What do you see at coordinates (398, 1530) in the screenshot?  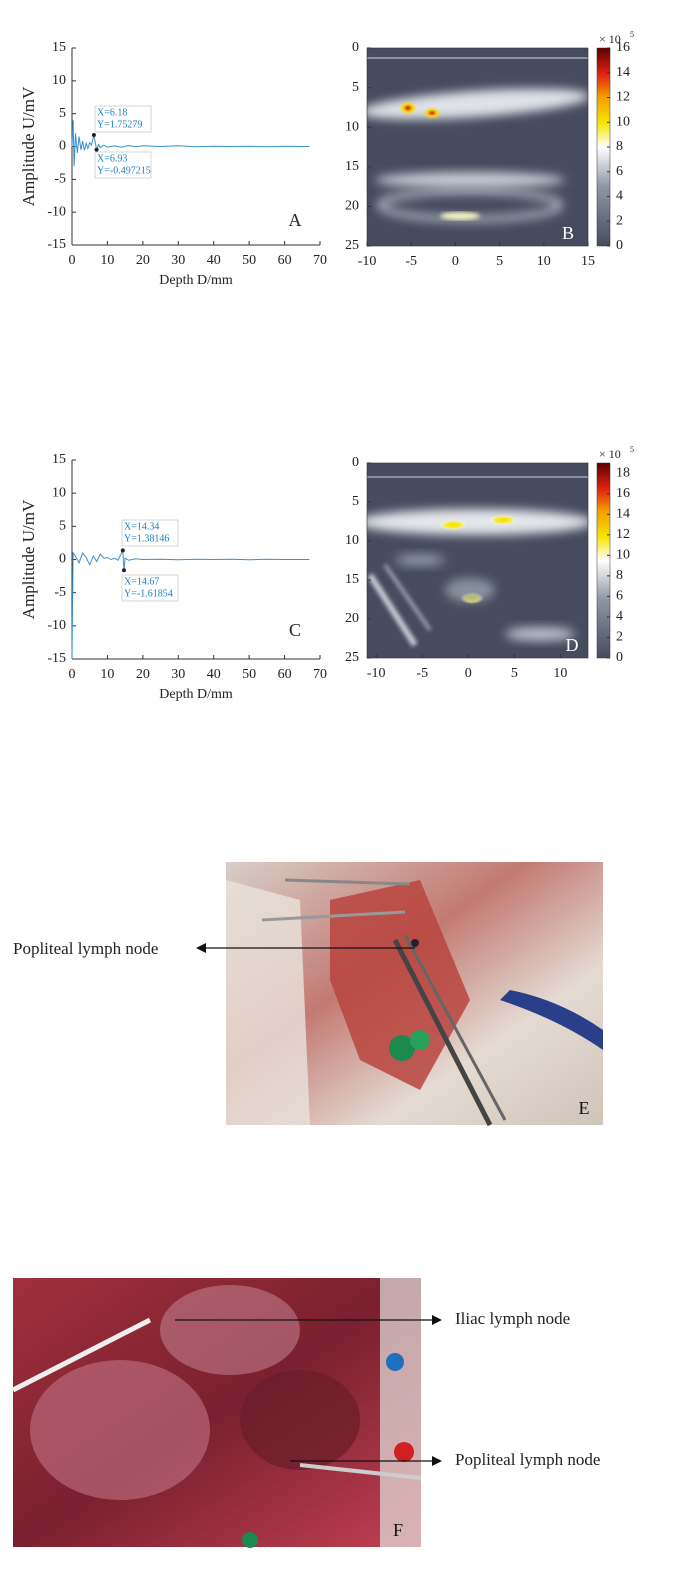 I see `panel-letter: F` at bounding box center [398, 1530].